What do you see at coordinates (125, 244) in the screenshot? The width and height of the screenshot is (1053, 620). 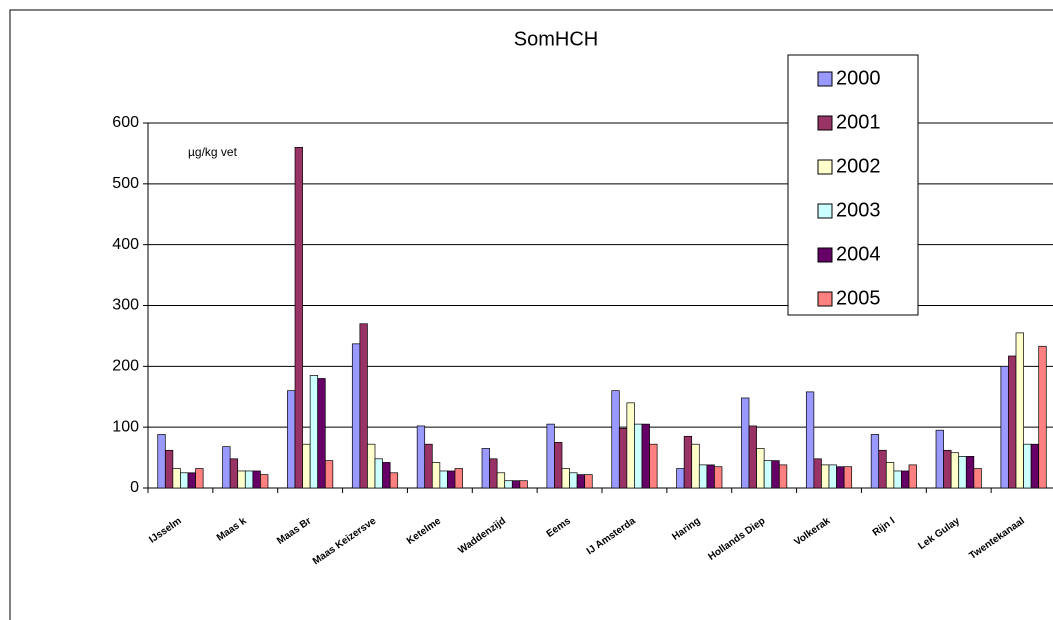 I see `y-tick-label: 400` at bounding box center [125, 244].